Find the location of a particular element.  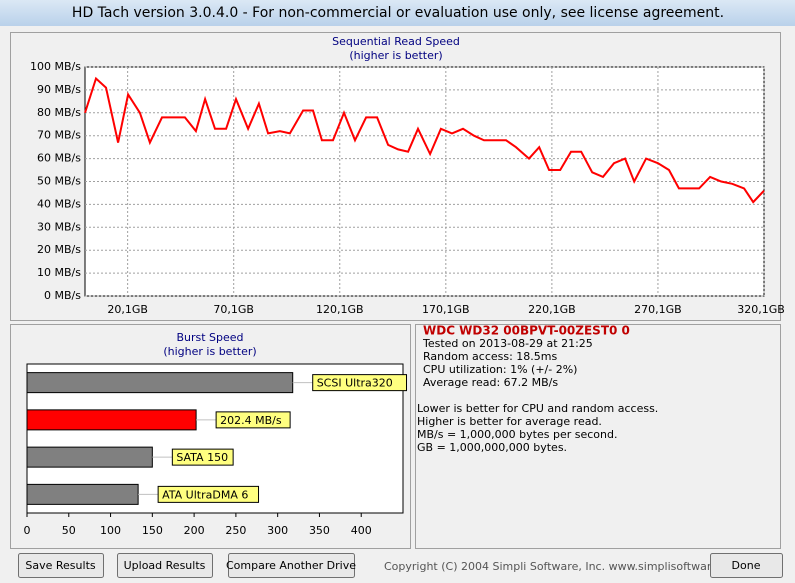

chart-title: Sequential Read Speed is located at coordinates (396, 41).